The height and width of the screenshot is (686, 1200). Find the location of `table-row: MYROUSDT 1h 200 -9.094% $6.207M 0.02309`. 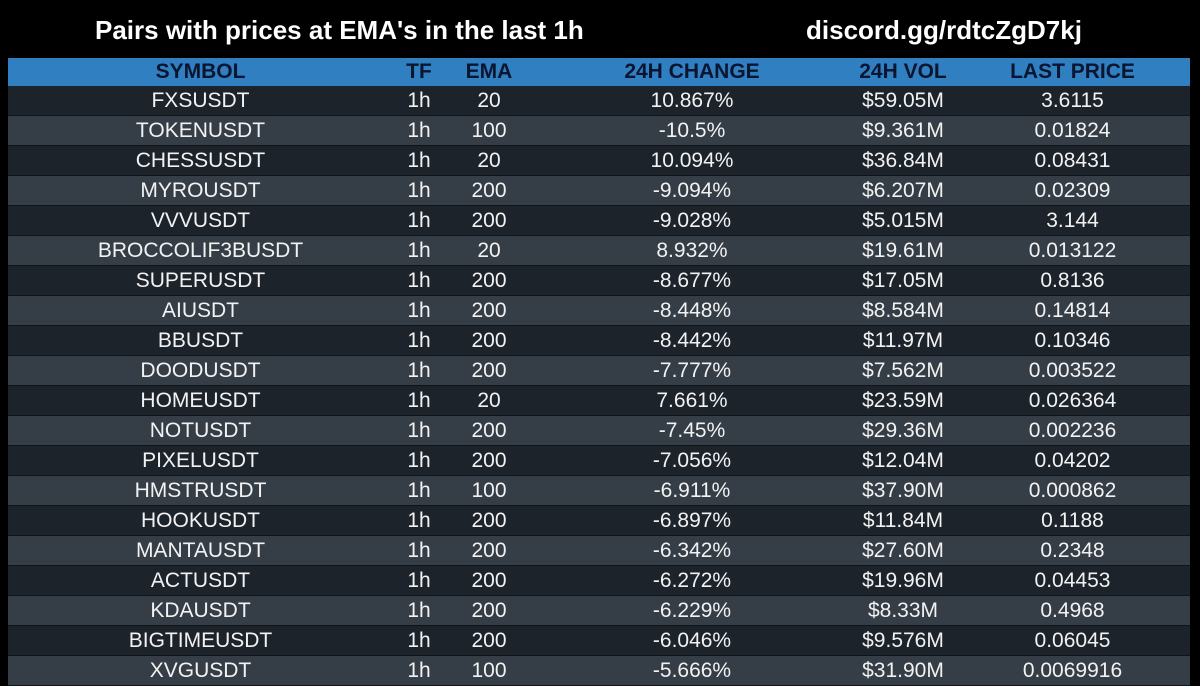

table-row: MYROUSDT 1h 200 -9.094% $6.207M 0.02309 is located at coordinates (599, 190).